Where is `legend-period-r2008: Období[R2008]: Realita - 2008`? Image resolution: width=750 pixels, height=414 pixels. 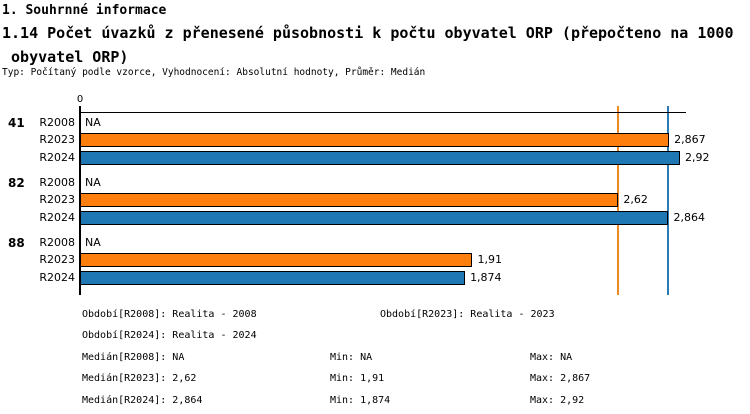
legend-period-r2008: Období[R2008]: Realita - 2008 is located at coordinates (169, 314).